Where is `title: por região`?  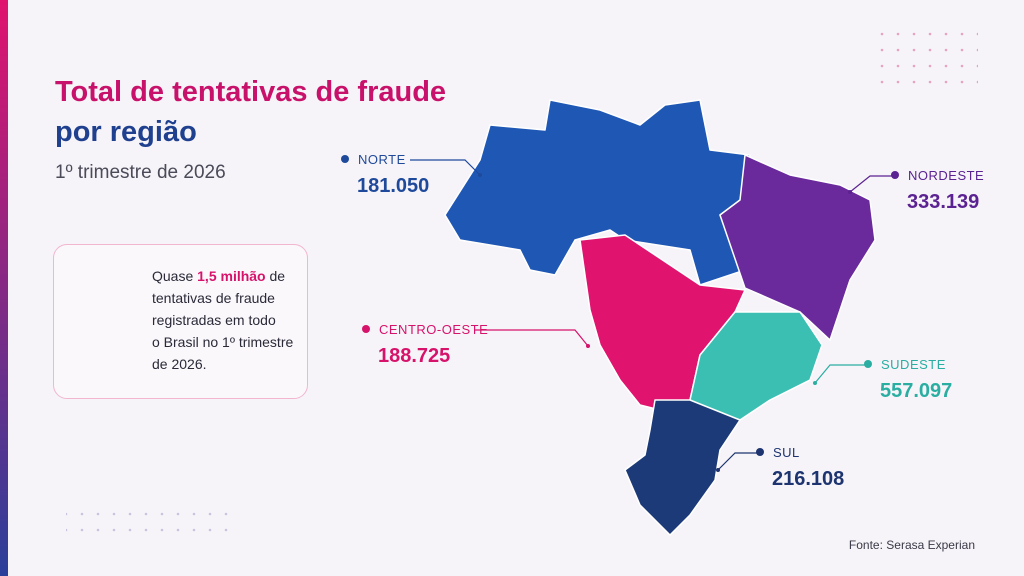
title: por região is located at coordinates (126, 132).